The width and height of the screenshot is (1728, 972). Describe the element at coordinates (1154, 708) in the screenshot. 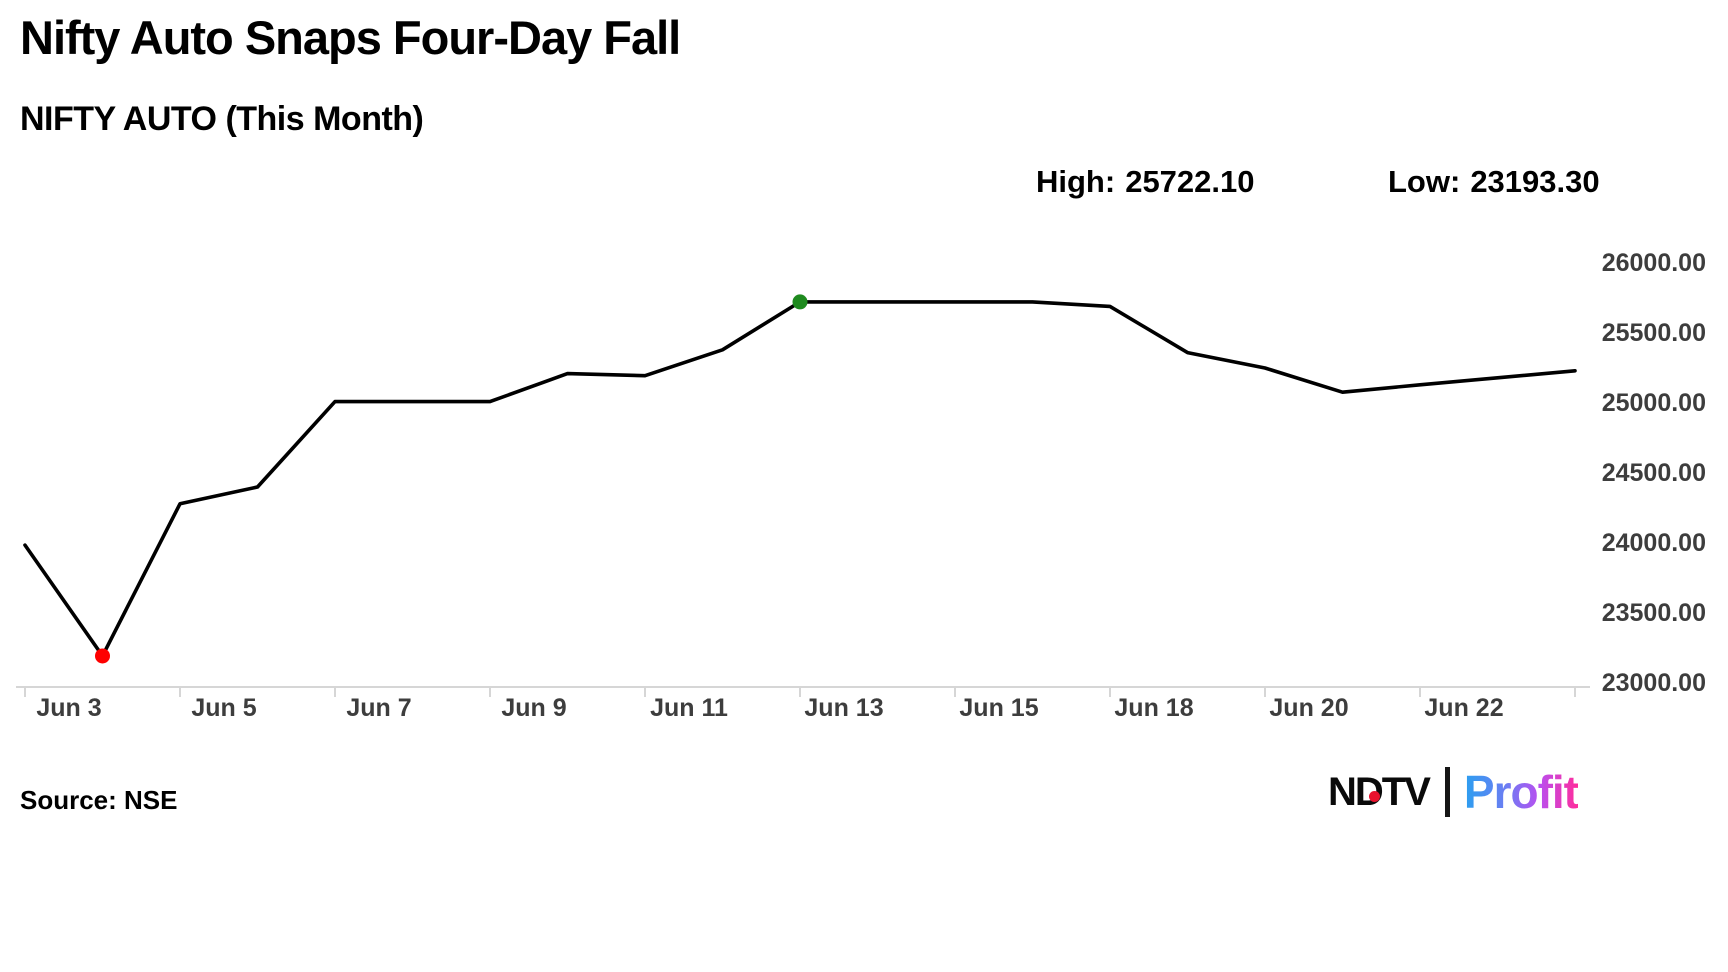

I see `x-axis-label: Jun 18` at that location.